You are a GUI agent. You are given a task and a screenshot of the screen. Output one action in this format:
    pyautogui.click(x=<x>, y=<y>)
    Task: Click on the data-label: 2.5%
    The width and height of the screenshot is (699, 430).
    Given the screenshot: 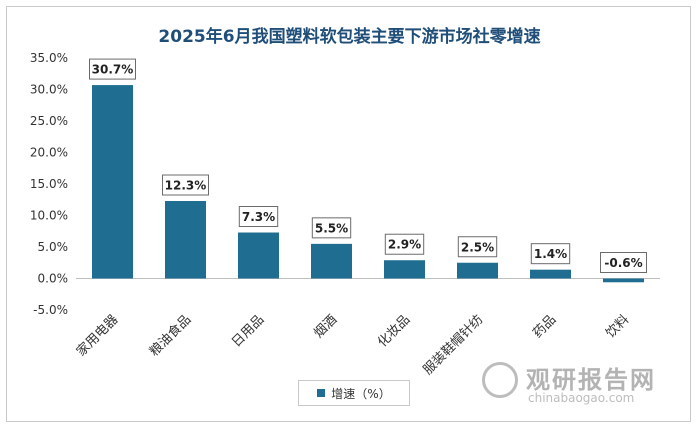 What is the action you would take?
    pyautogui.click(x=477, y=247)
    